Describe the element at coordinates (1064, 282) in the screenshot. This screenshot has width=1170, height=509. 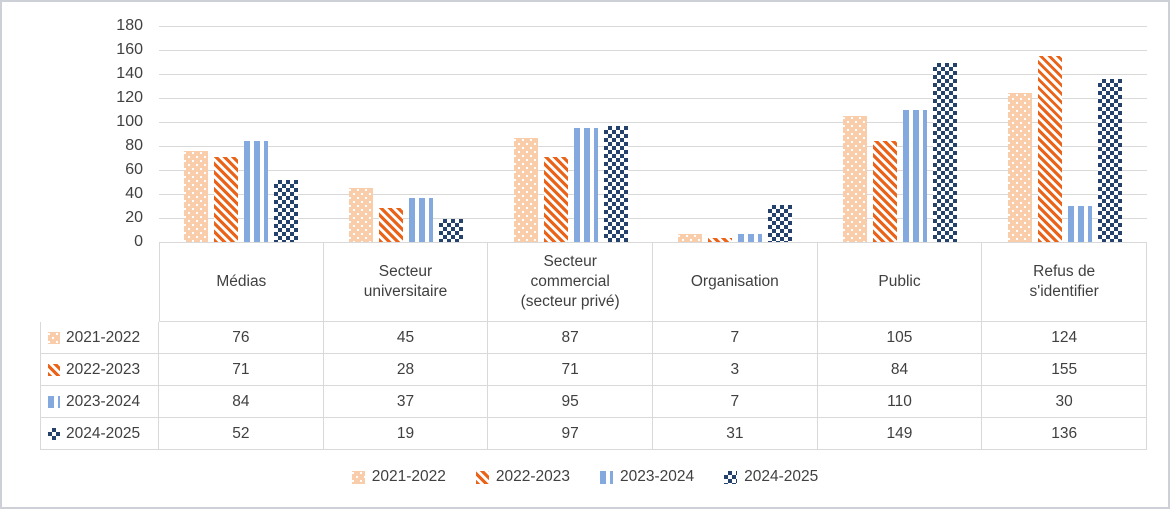
I see `table-category-header: Refus de s'identifier` at that location.